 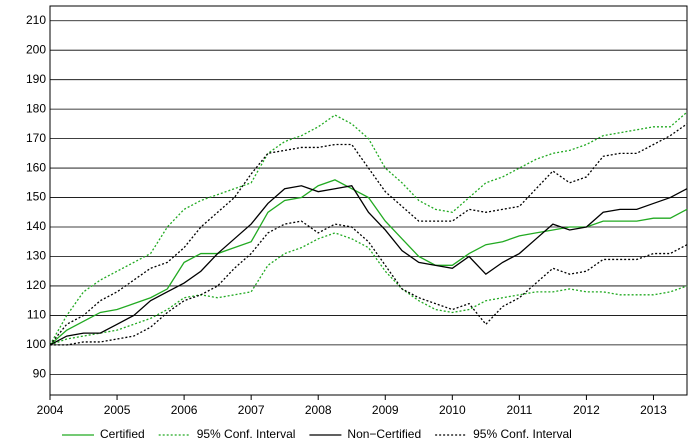 I want to click on y-tick-label: 140, so click(x=36, y=226).